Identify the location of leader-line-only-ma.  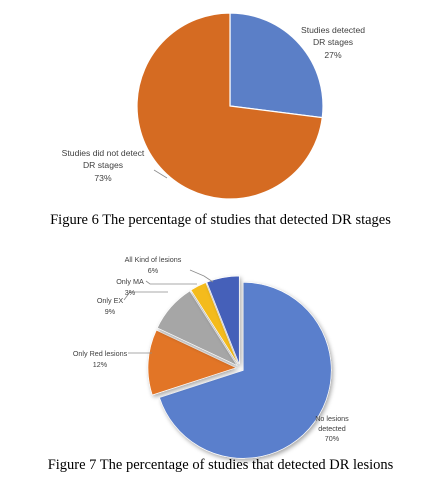
(171, 282).